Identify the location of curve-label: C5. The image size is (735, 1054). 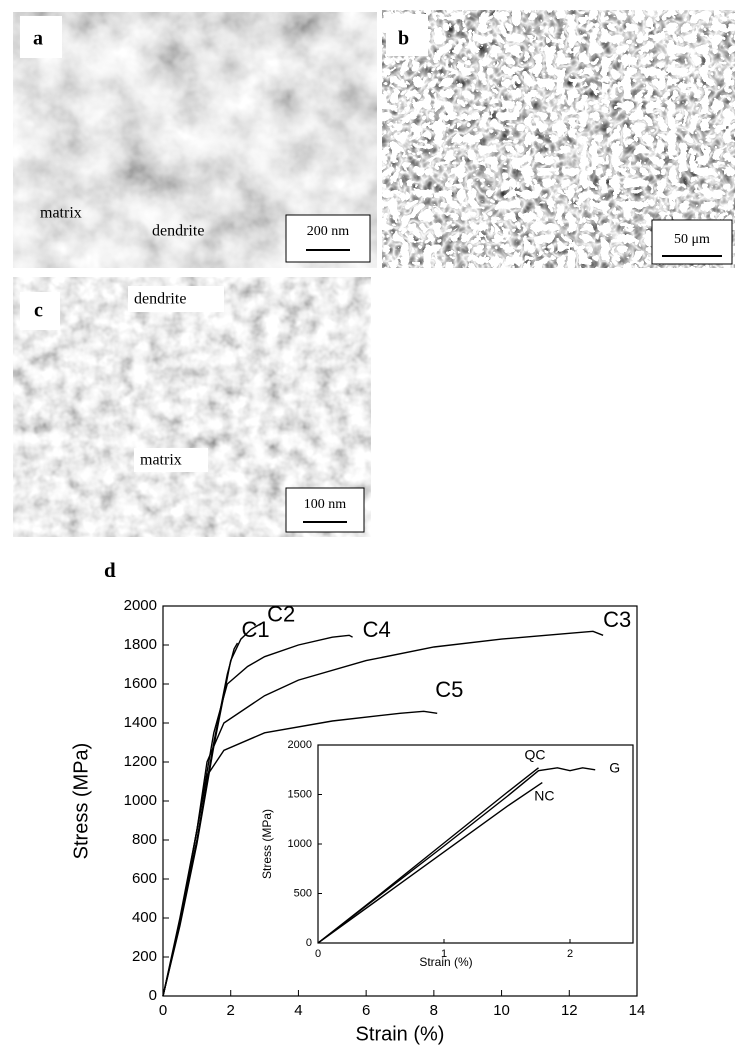
(449, 689).